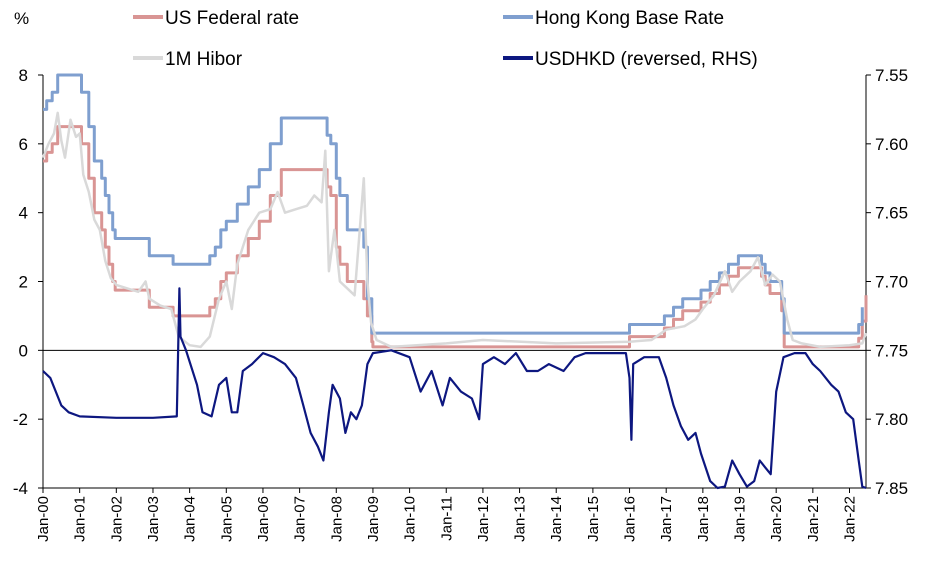 This screenshot has height=568, width=936. What do you see at coordinates (630, 519) in the screenshot?
I see `x-tick-label: Jan-16` at bounding box center [630, 519].